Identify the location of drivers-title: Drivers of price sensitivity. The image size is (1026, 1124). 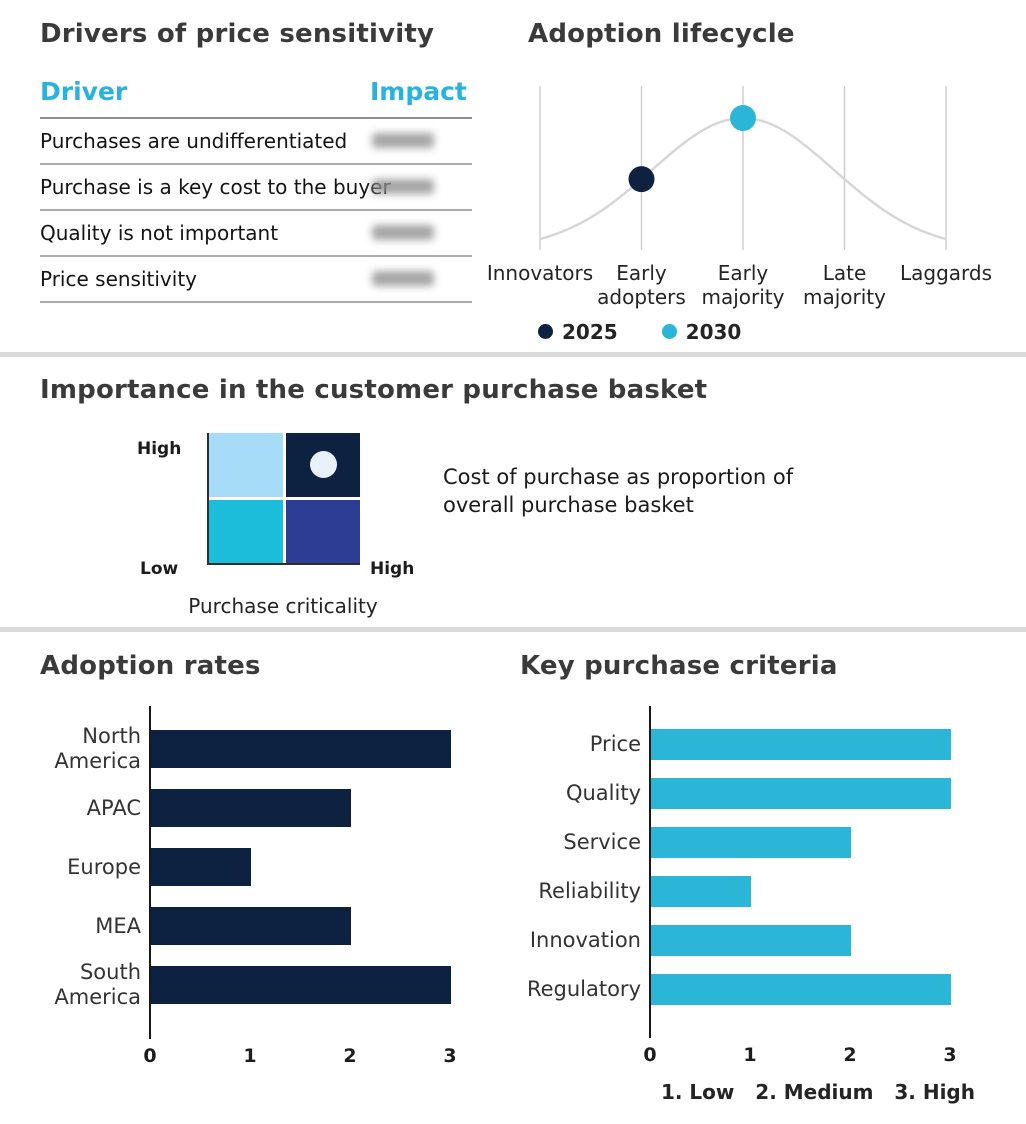
(237, 34).